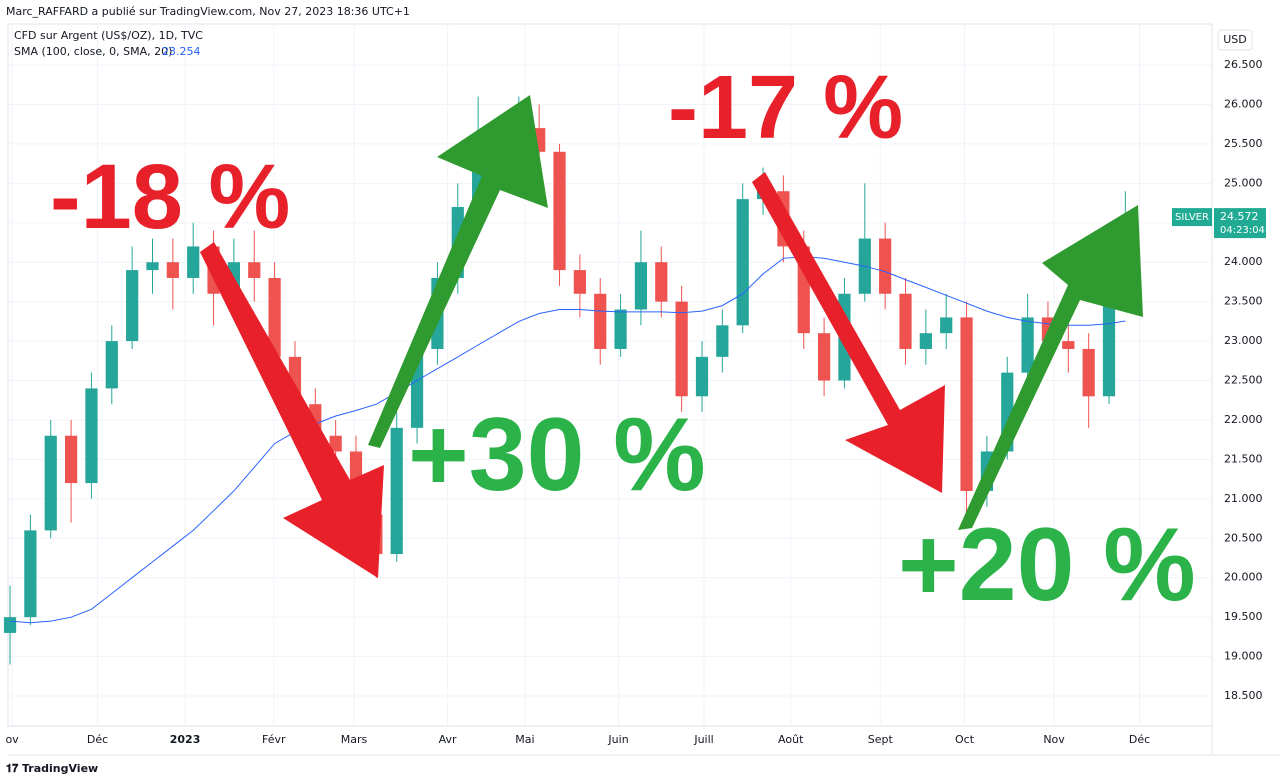 The height and width of the screenshot is (784, 1280). I want to click on y-tick-label: 22.500, so click(1243, 380).